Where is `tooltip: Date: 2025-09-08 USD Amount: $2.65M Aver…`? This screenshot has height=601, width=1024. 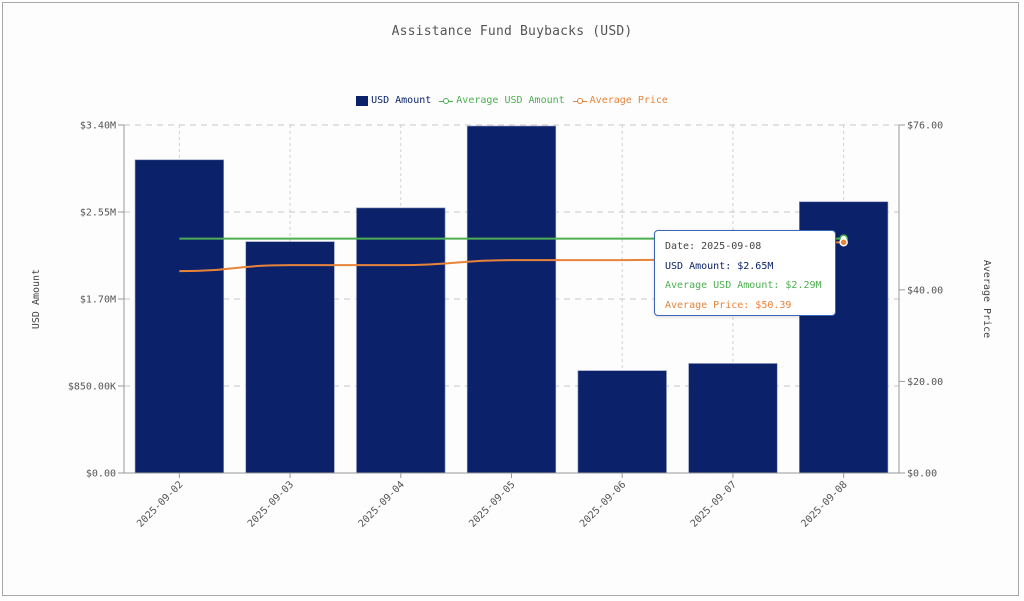 tooltip: Date: 2025-09-08 USD Amount: $2.65M Aver… is located at coordinates (745, 273).